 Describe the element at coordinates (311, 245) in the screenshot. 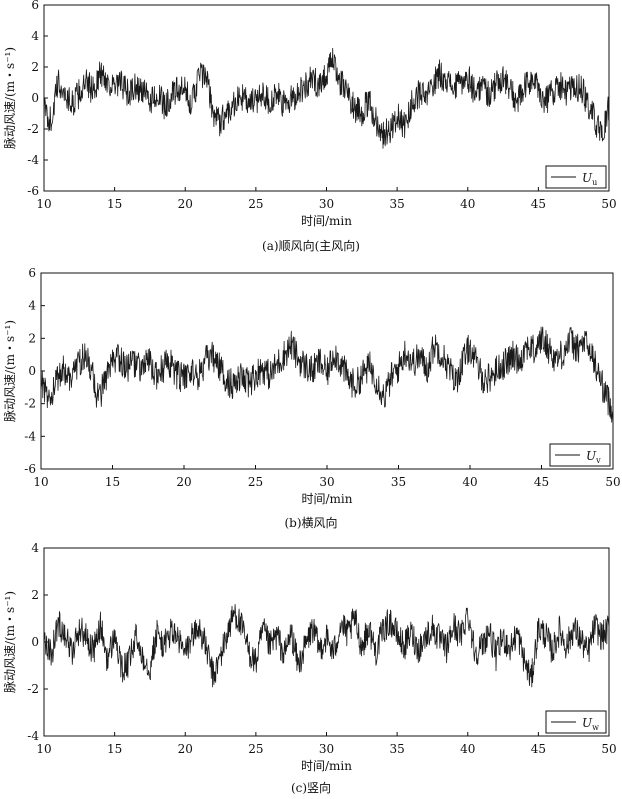

I see `panel-caption: (a)顺风向(主风向)` at that location.